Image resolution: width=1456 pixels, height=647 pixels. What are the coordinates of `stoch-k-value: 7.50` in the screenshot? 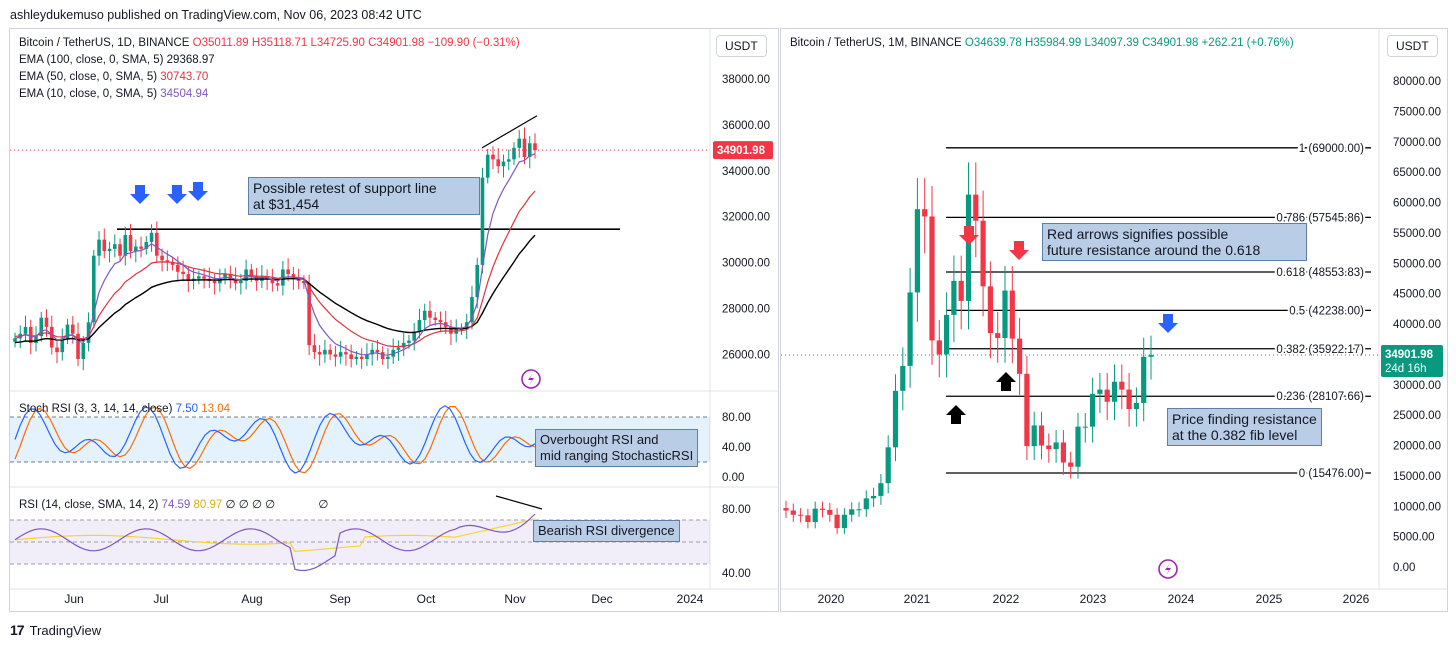 It's located at (187, 409).